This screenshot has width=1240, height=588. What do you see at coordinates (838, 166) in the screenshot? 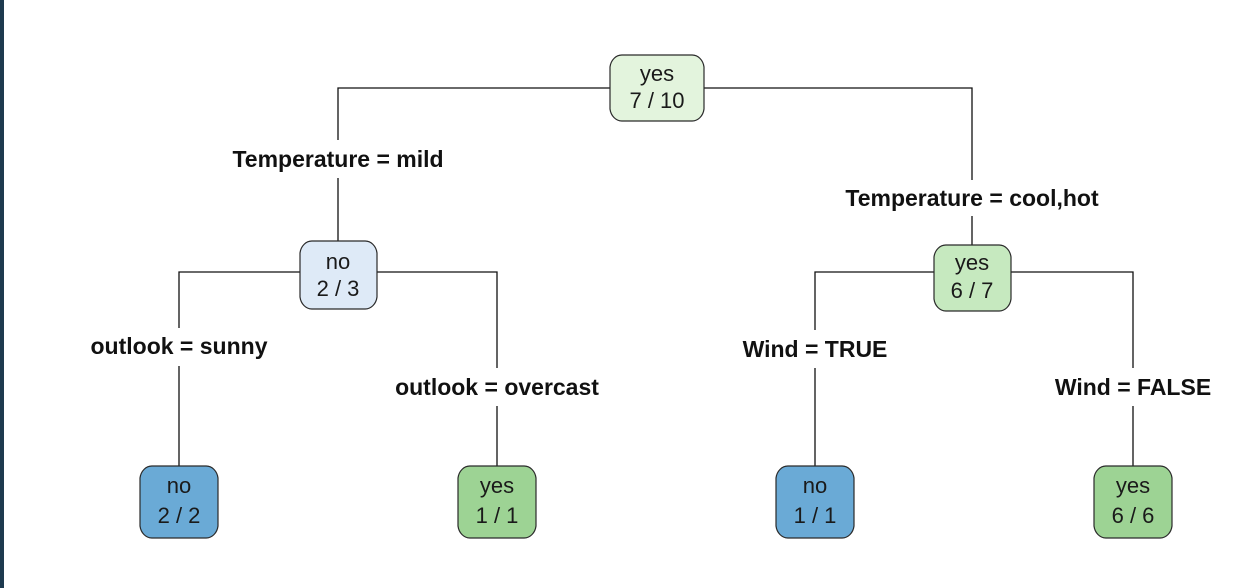
I see `edge-root-coolhot` at bounding box center [838, 166].